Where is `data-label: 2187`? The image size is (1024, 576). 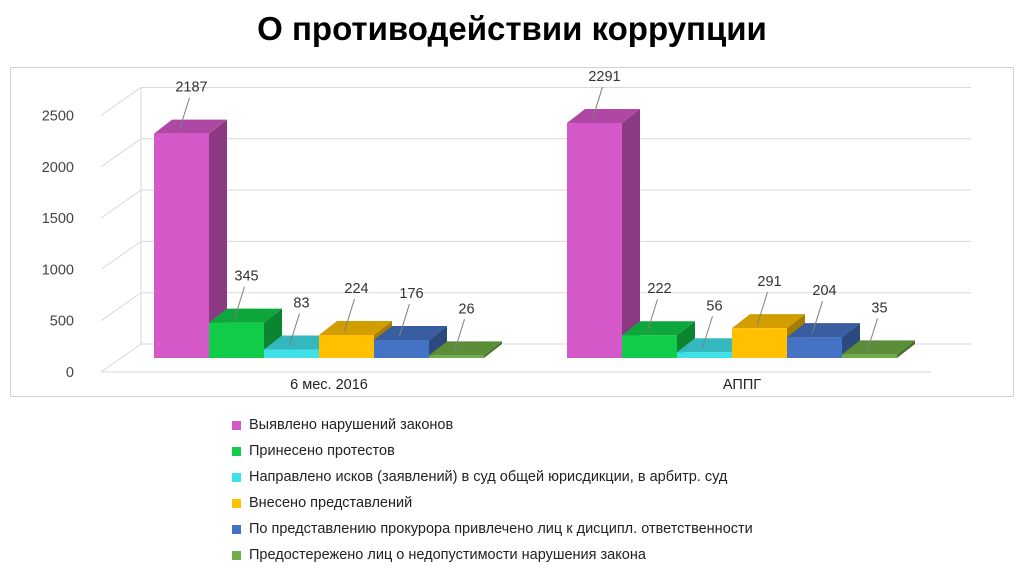 data-label: 2187 is located at coordinates (191, 88).